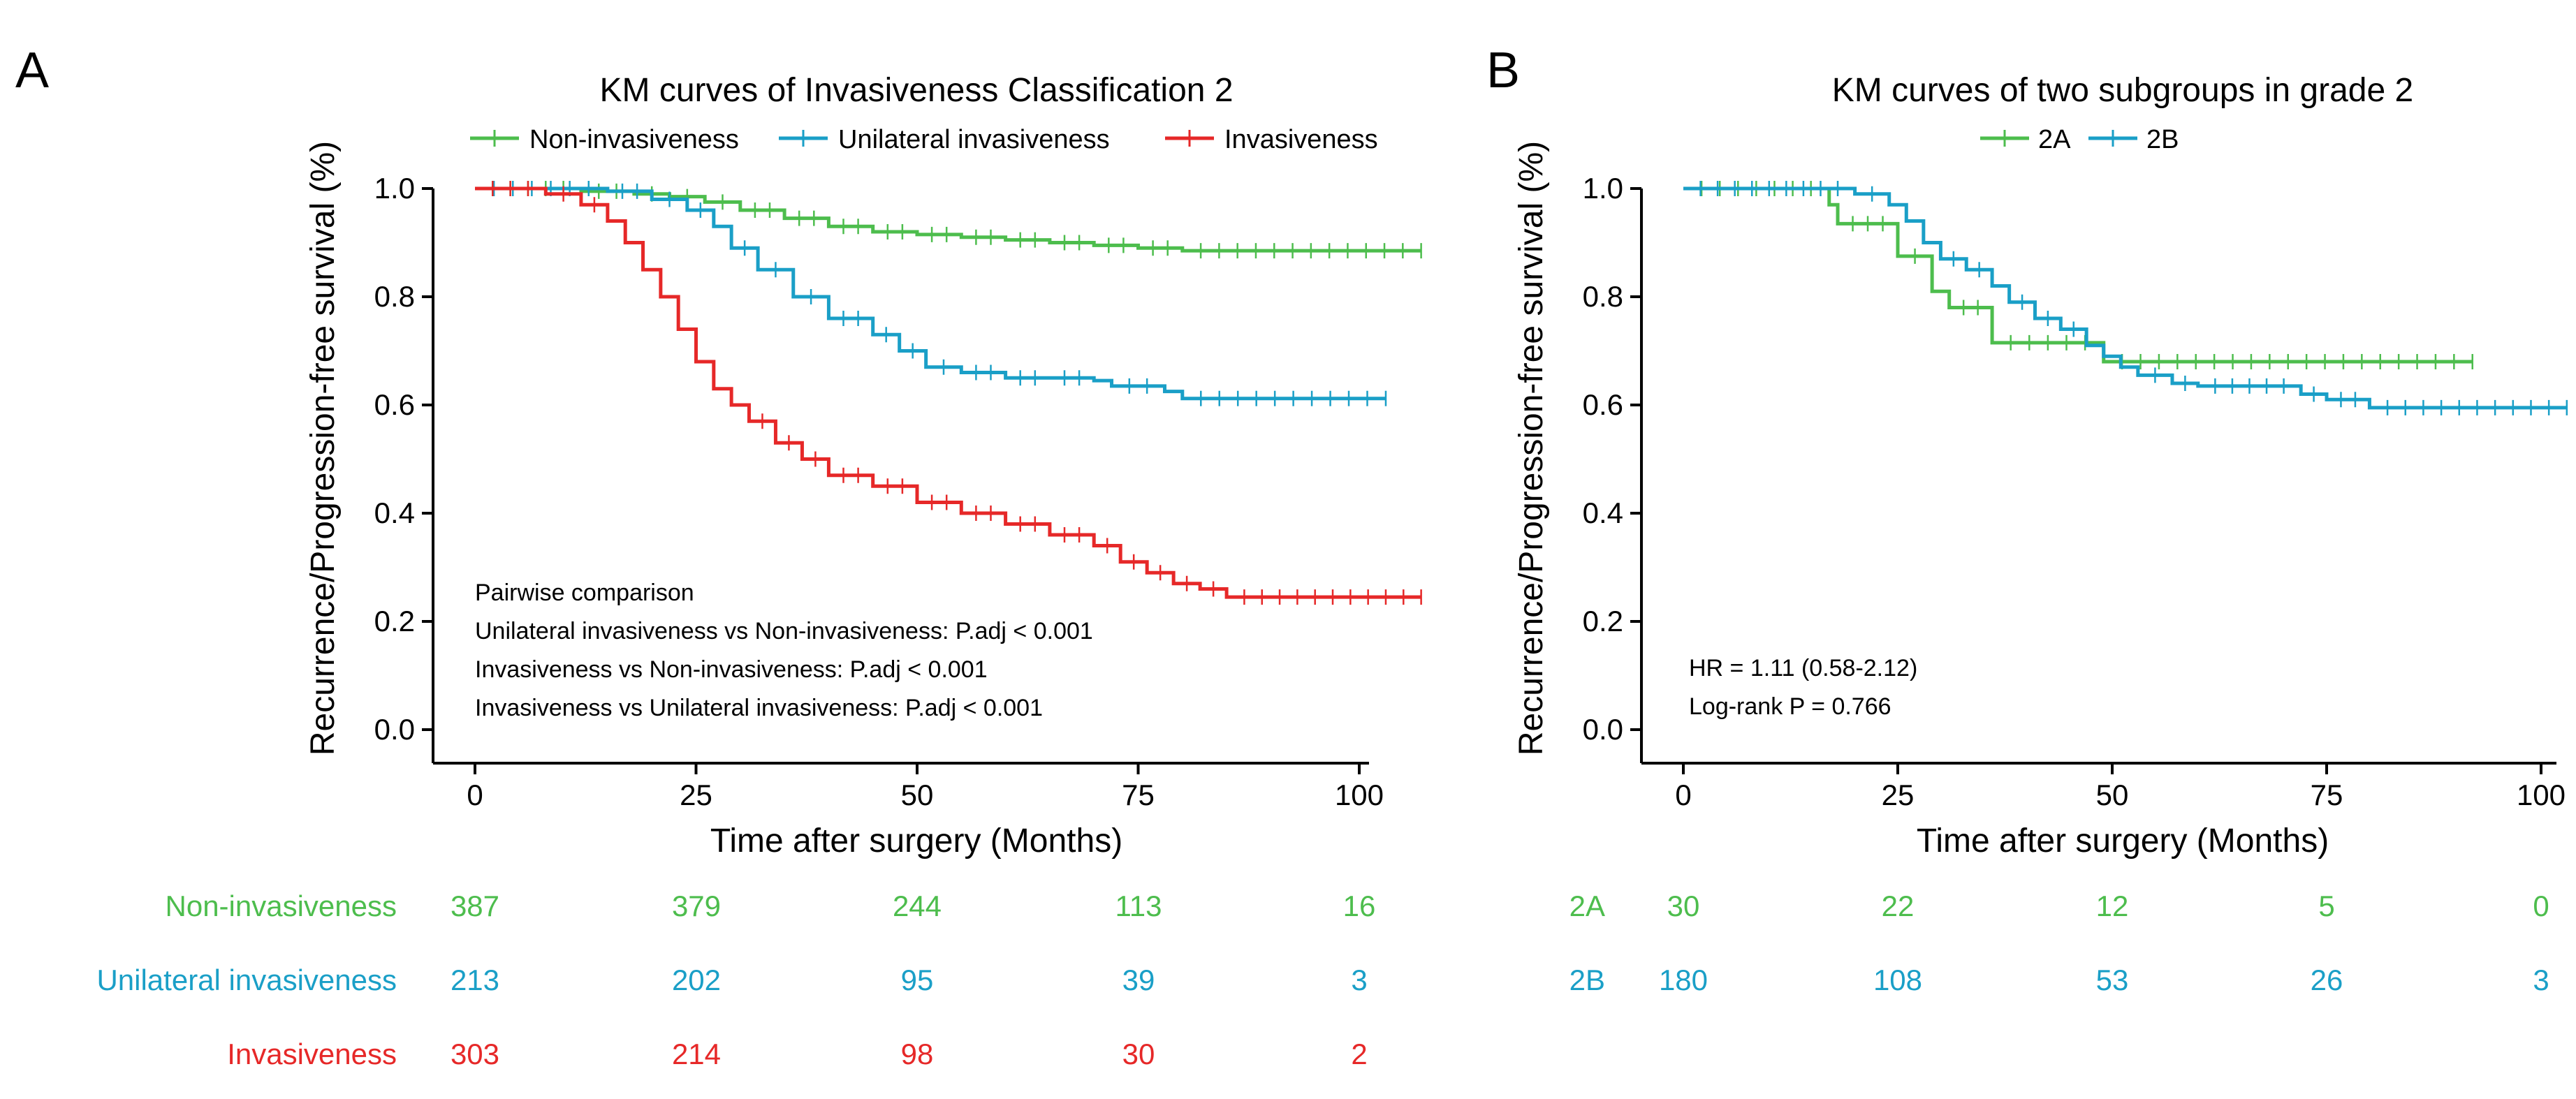 This screenshot has width=2576, height=1099. I want to click on risk-count: 379, so click(696, 906).